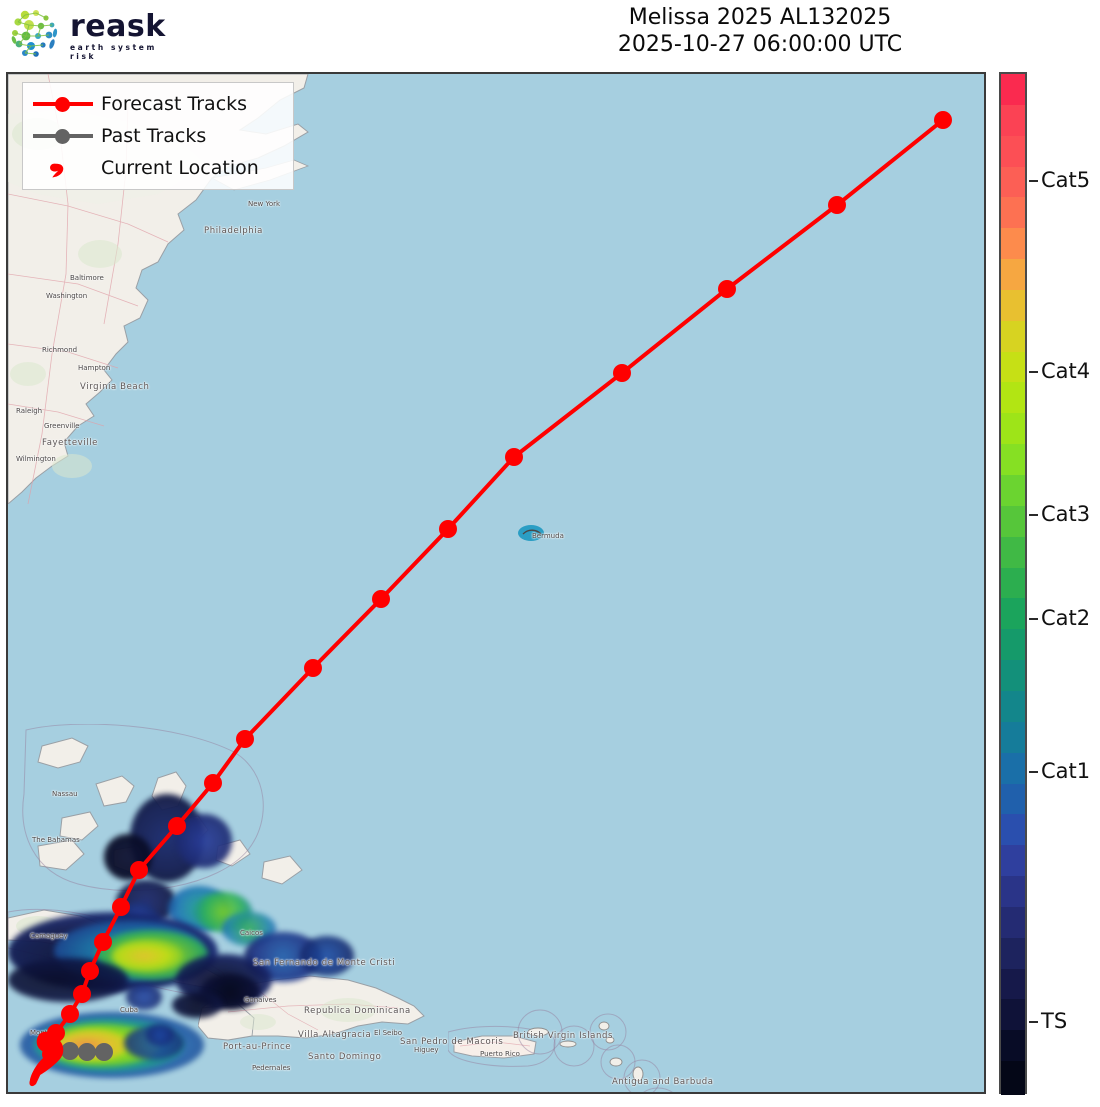  Describe the element at coordinates (118, 26) in the screenshot. I see `brand-name: reask` at that location.